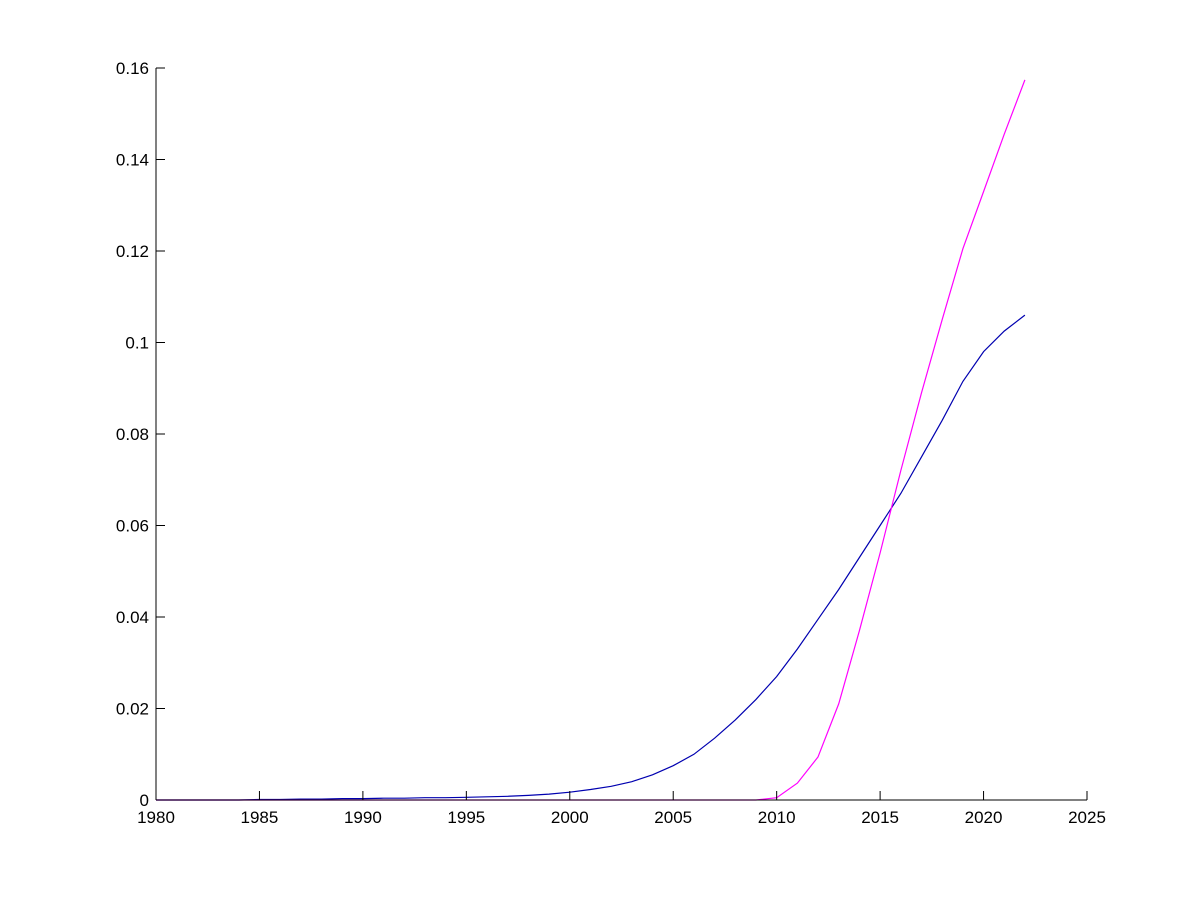 This screenshot has height=905, width=1200. What do you see at coordinates (132, 434) in the screenshot?
I see `y-tick-label: 0.08` at bounding box center [132, 434].